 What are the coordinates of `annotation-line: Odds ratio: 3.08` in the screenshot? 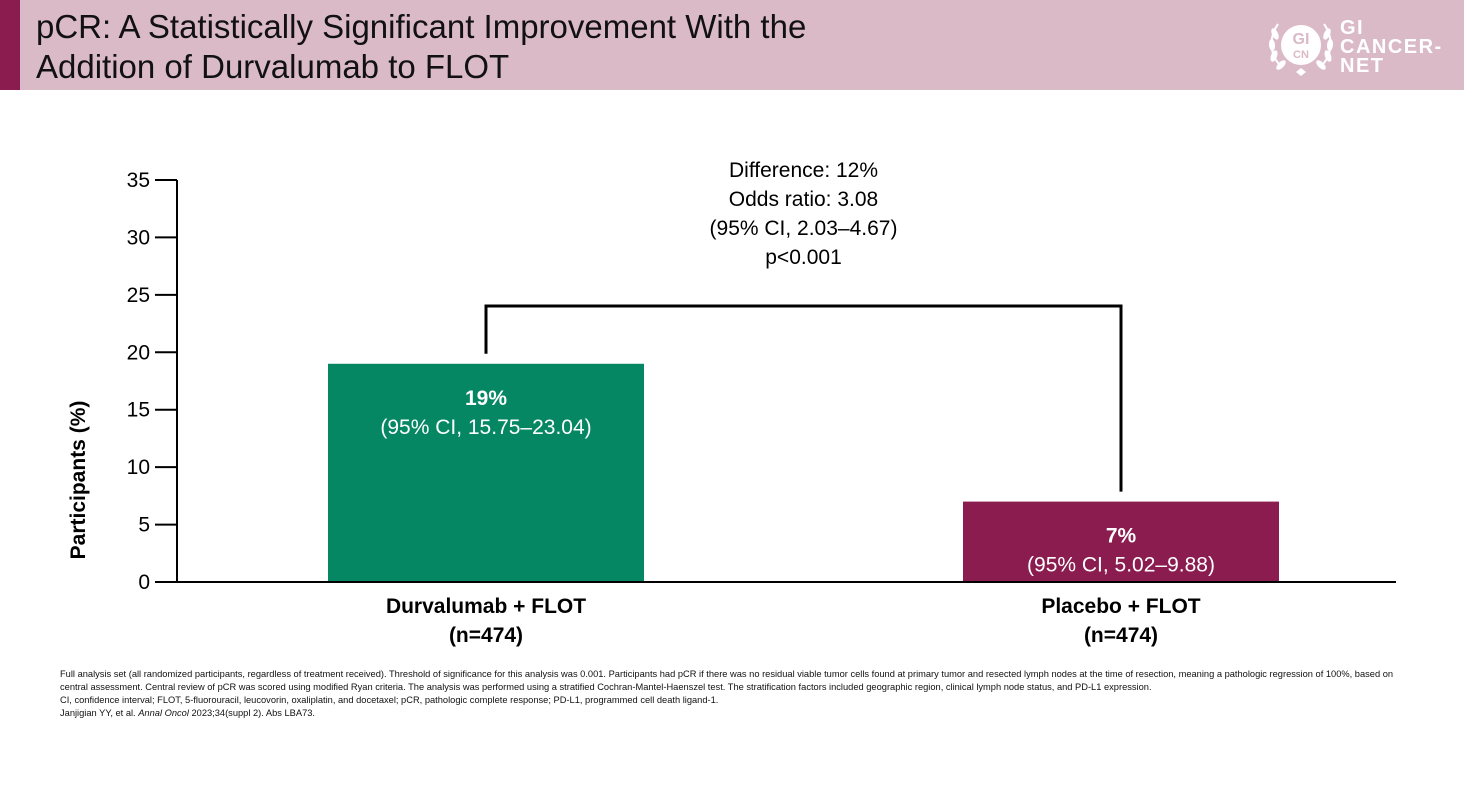 It's located at (803, 199).